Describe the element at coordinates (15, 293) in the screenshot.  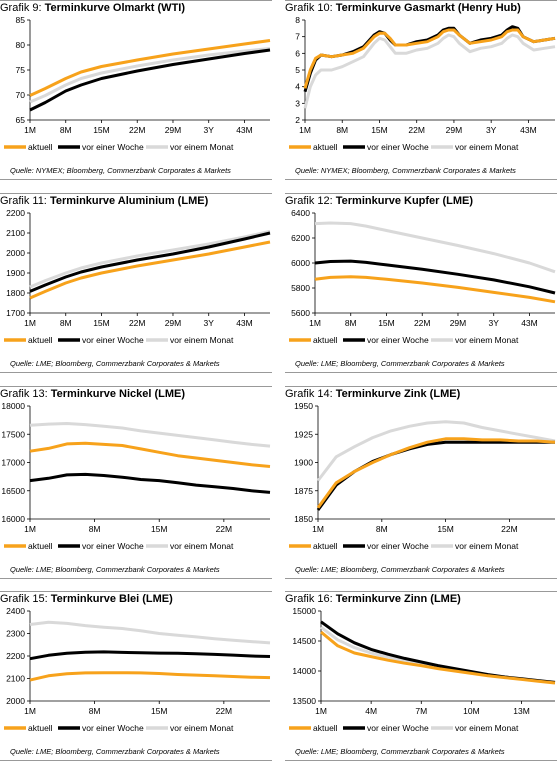
I see `y-tick-label: 1800` at that location.